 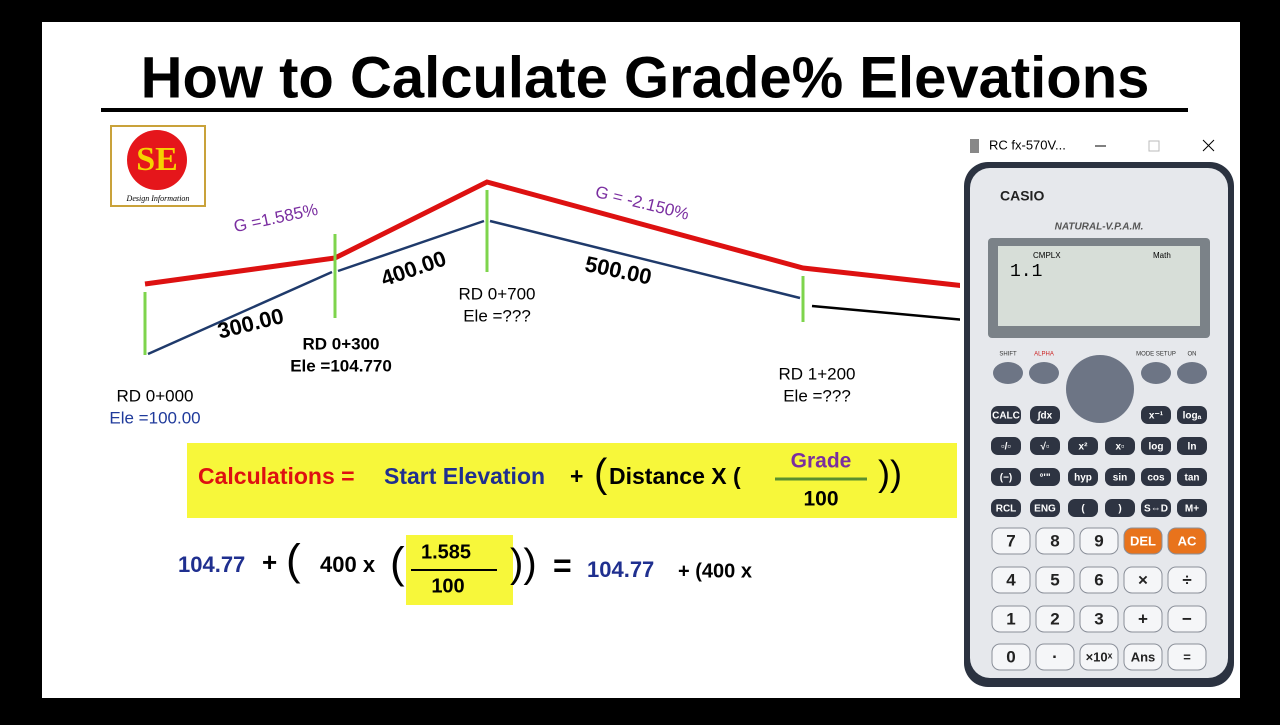 I want to click on key-label: ×10ˣ, so click(x=1099, y=656).